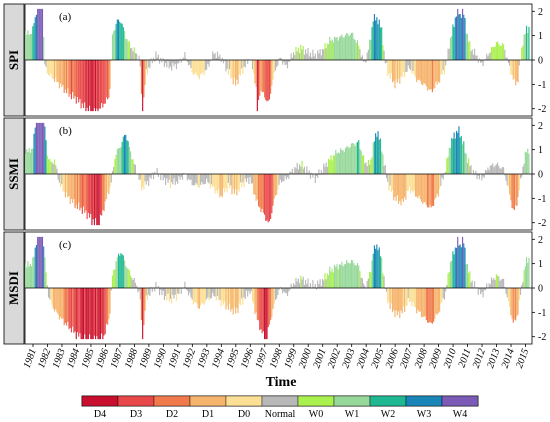 This screenshot has height=422, width=550. What do you see at coordinates (13, 288) in the screenshot?
I see `panel-label: MSDI` at bounding box center [13, 288].